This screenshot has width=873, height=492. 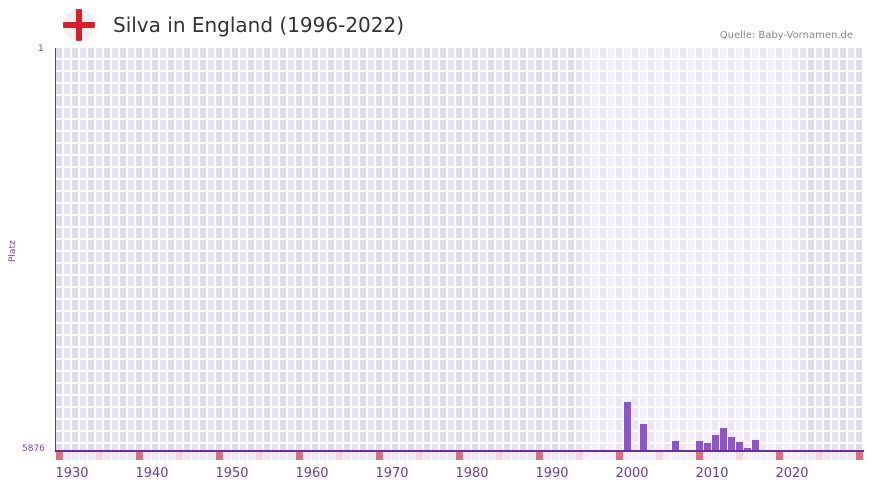 I want to click on bar-2001, so click(x=643, y=436).